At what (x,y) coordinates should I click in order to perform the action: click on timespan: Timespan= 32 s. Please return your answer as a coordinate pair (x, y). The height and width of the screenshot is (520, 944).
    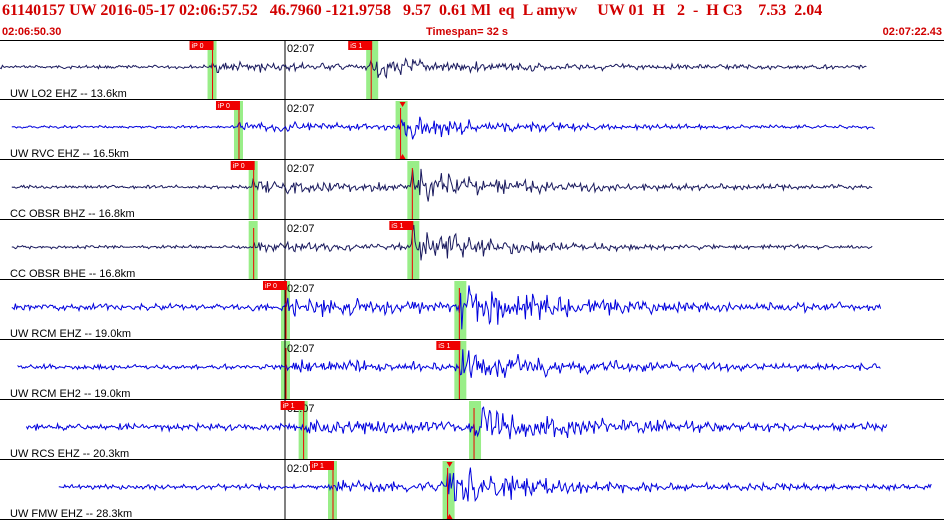
    Looking at the image, I should click on (467, 32).